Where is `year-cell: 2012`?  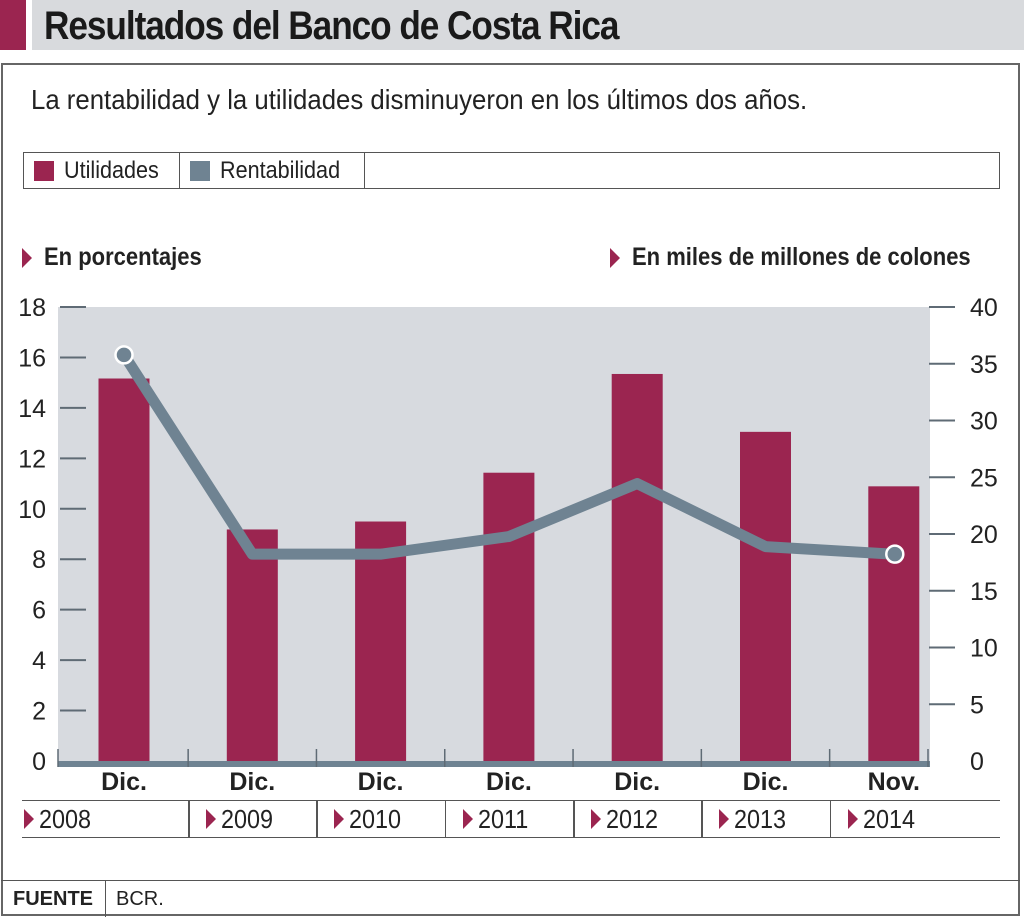 year-cell: 2012 is located at coordinates (626, 819).